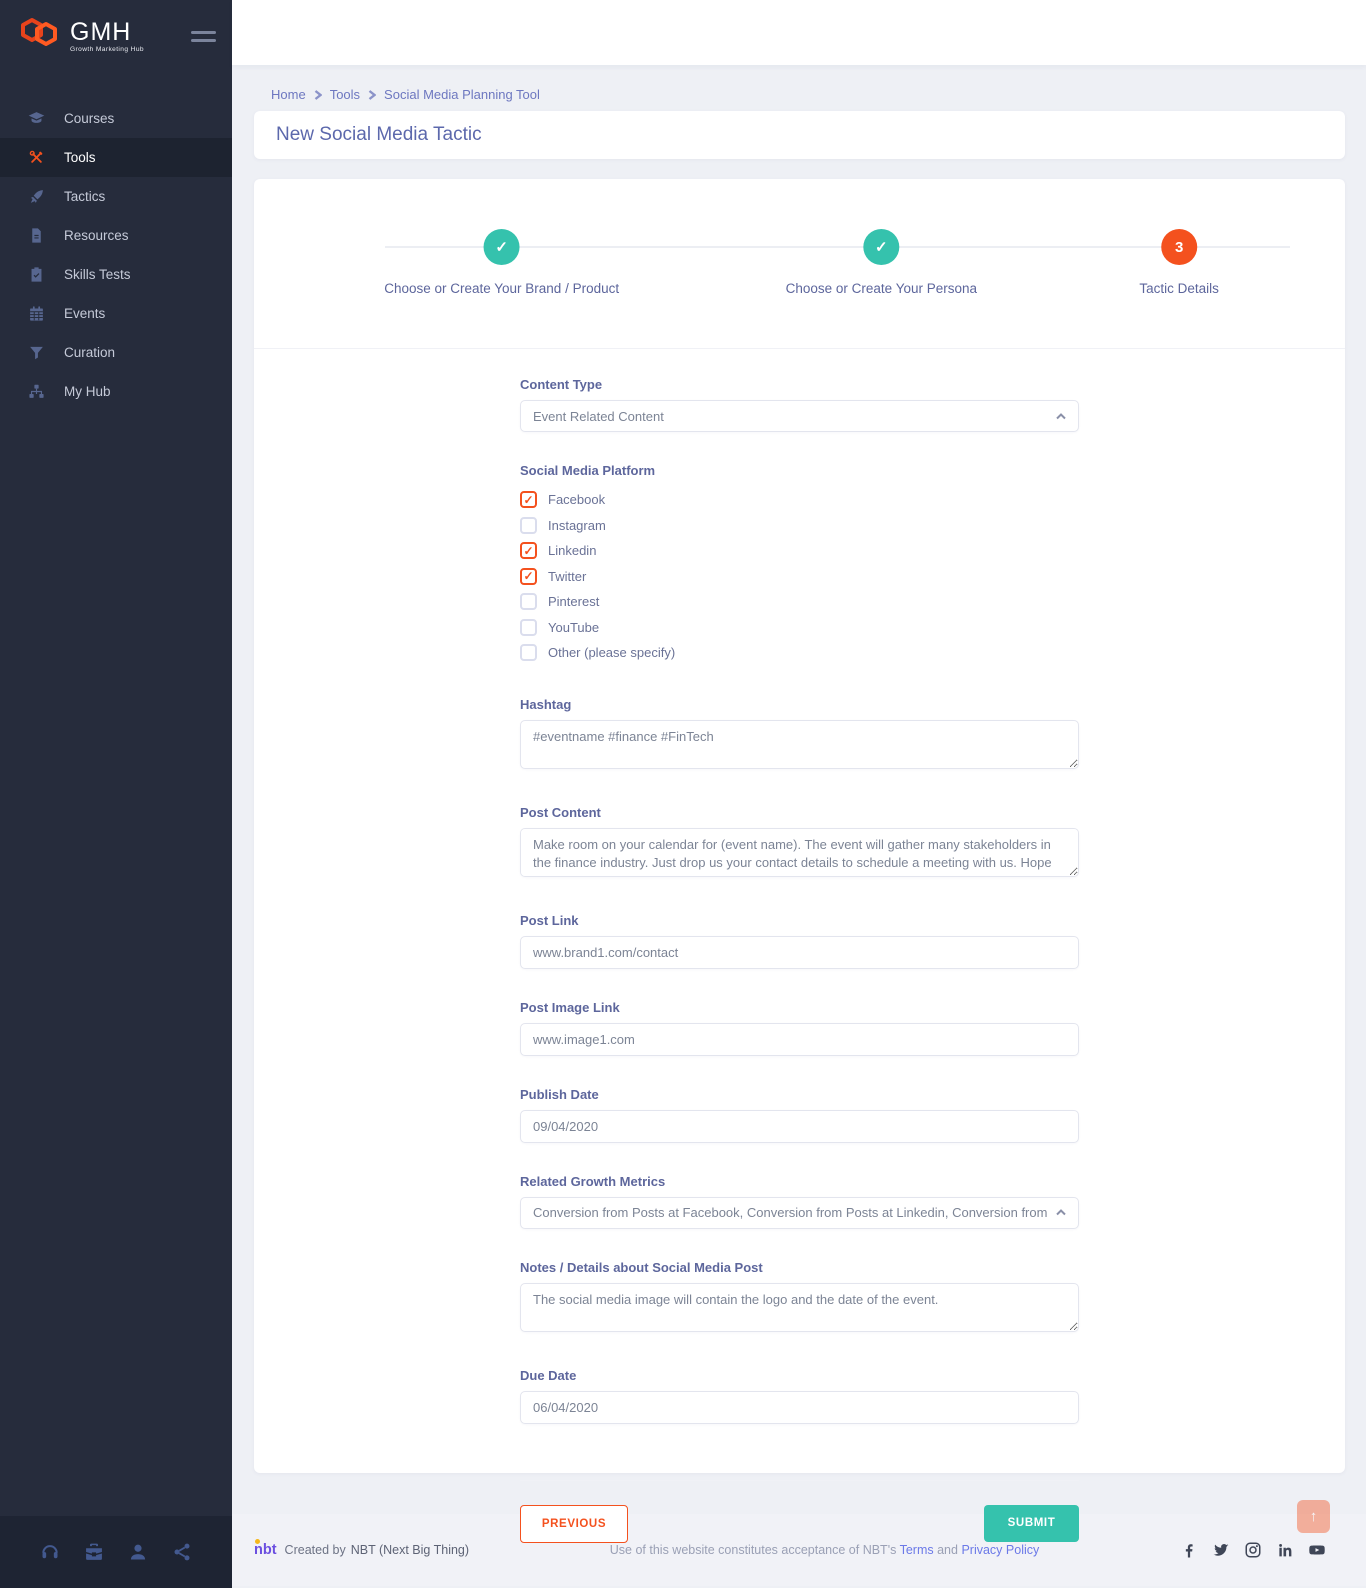  What do you see at coordinates (561, 384) in the screenshot?
I see `content-type-label: Content Type` at bounding box center [561, 384].